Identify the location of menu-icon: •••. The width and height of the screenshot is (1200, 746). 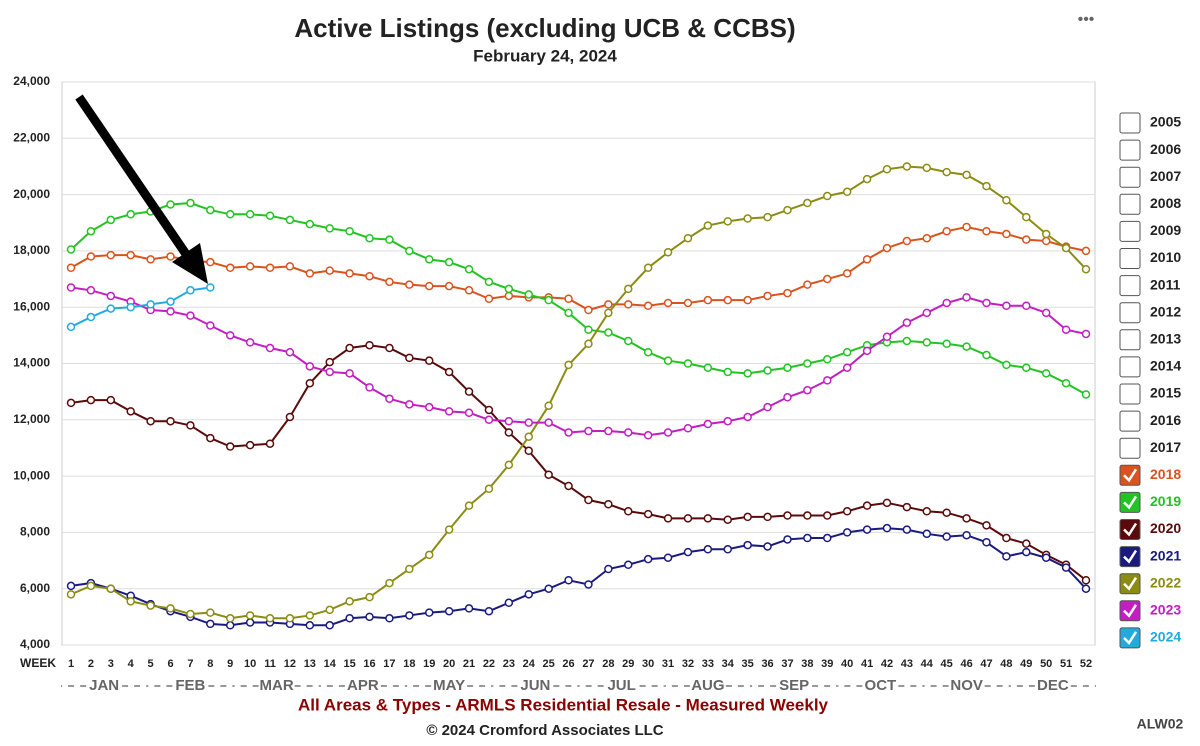
(1086, 19).